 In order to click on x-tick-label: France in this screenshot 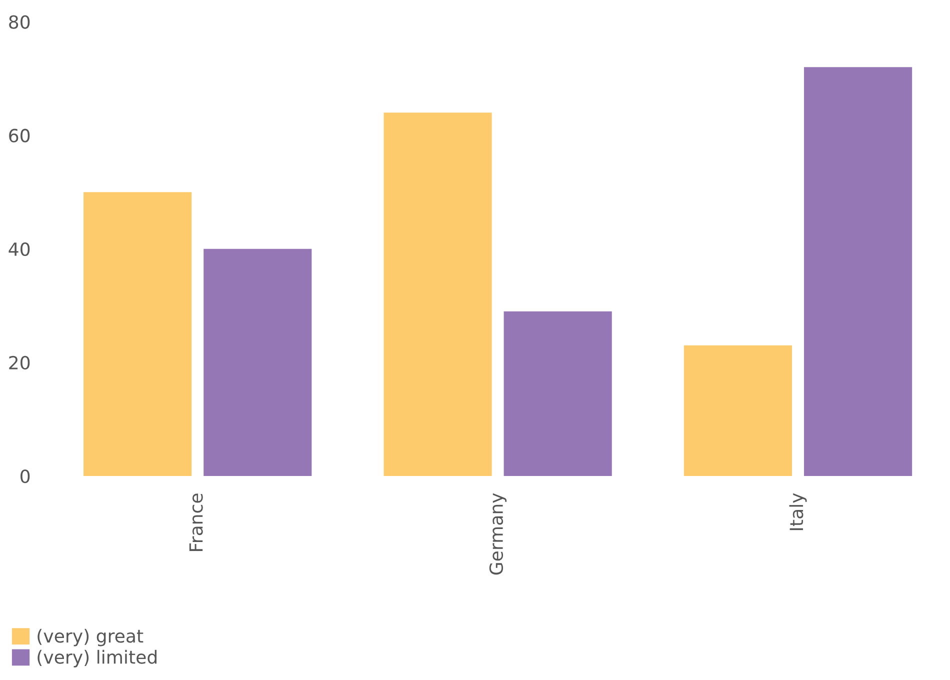, I will do `click(196, 522)`.